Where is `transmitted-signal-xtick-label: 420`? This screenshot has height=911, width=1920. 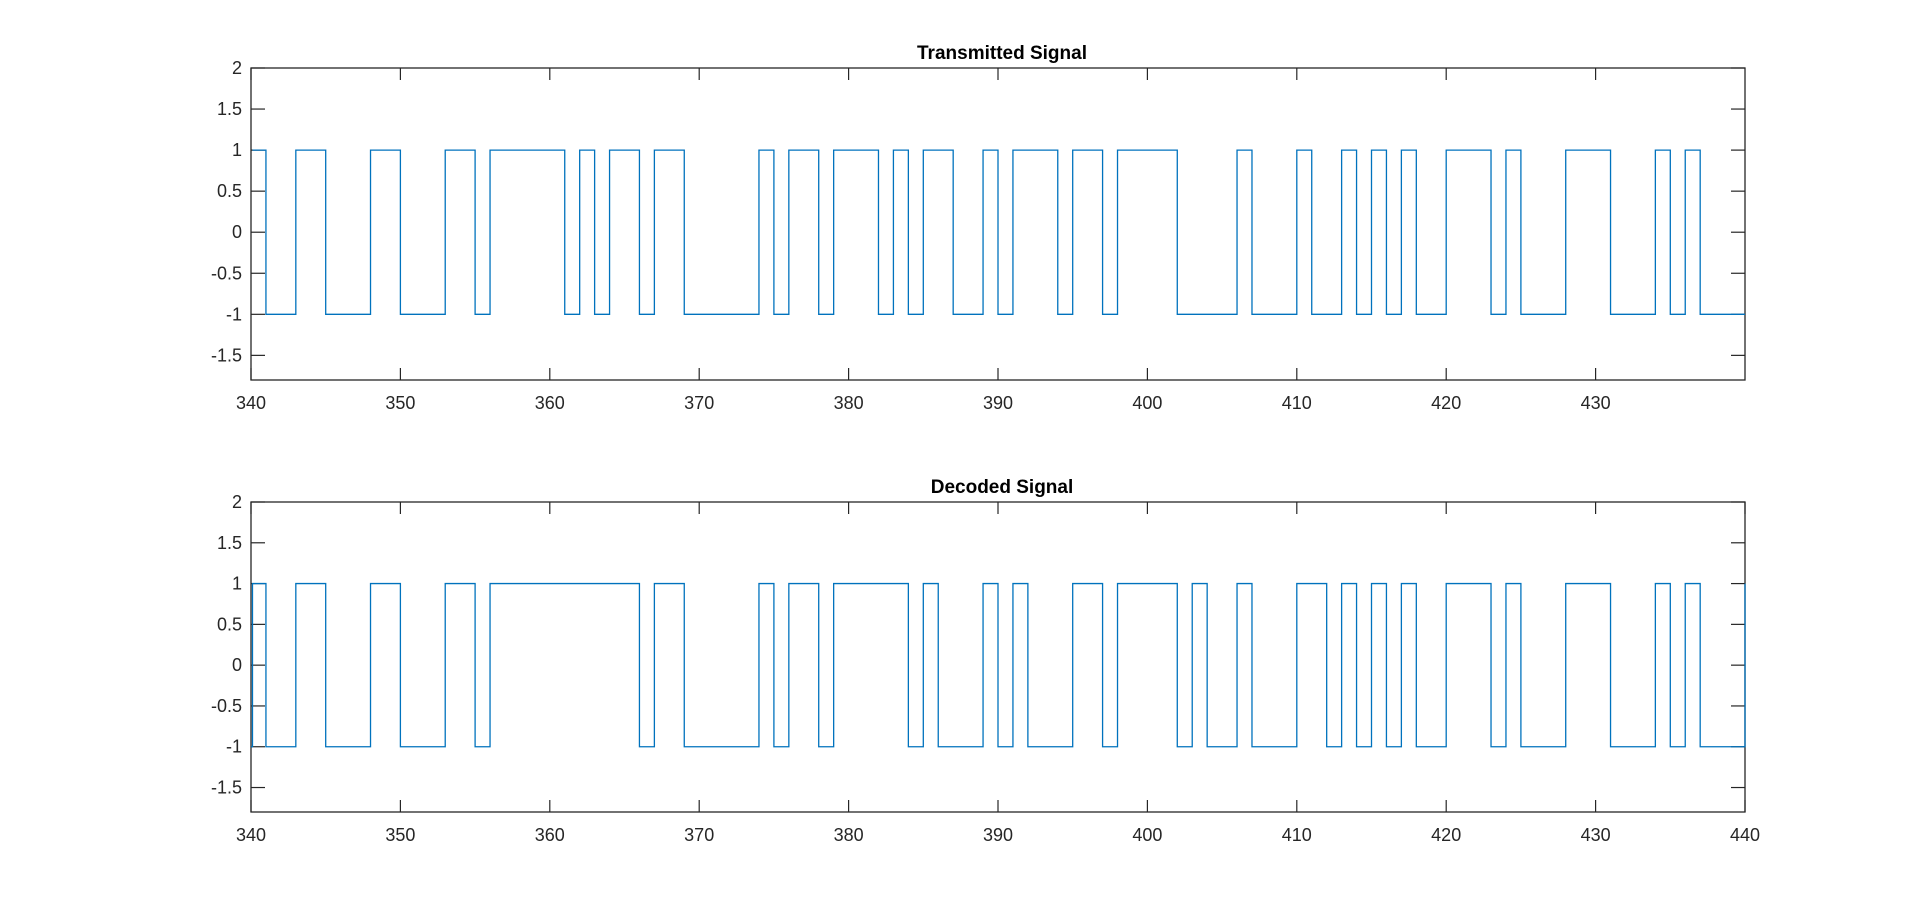 transmitted-signal-xtick-label: 420 is located at coordinates (1446, 403).